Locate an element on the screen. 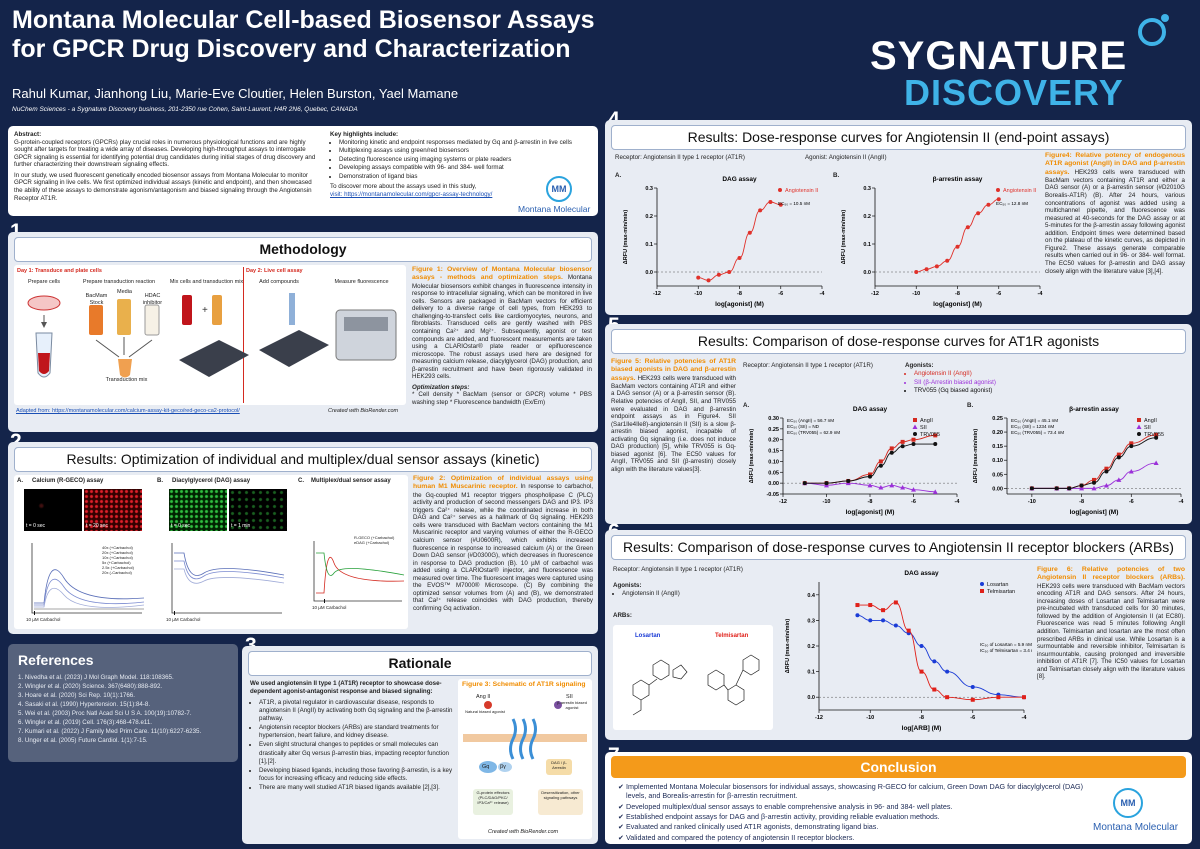  logo-ring is located at coordinates (1152, 32).